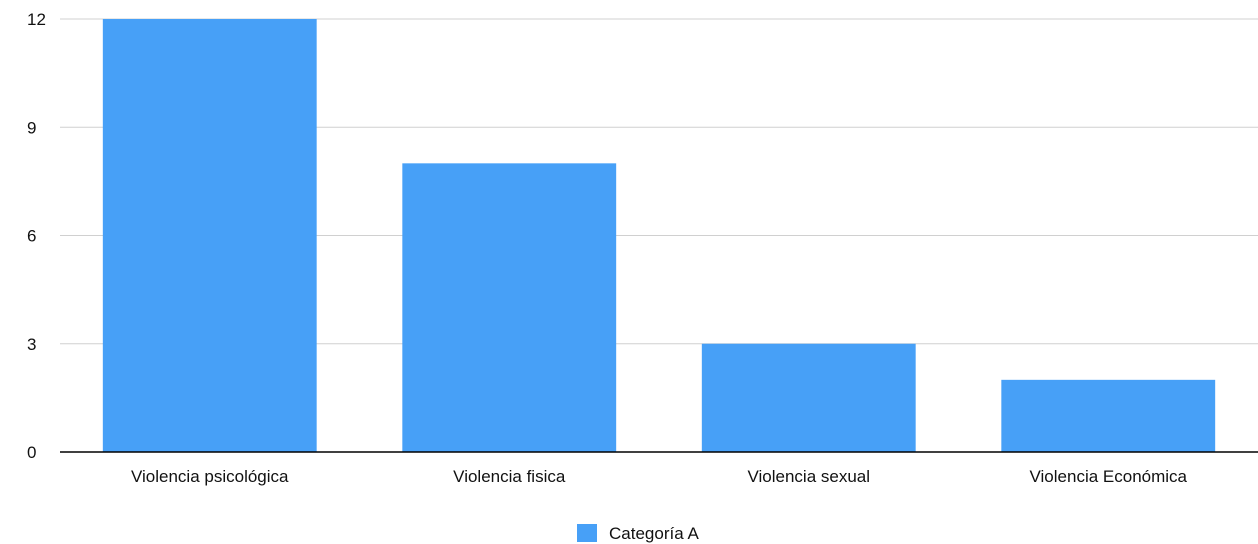 The image size is (1258, 544). I want to click on y-axis-ticks: 0 3 6 9 12, so click(36, 236).